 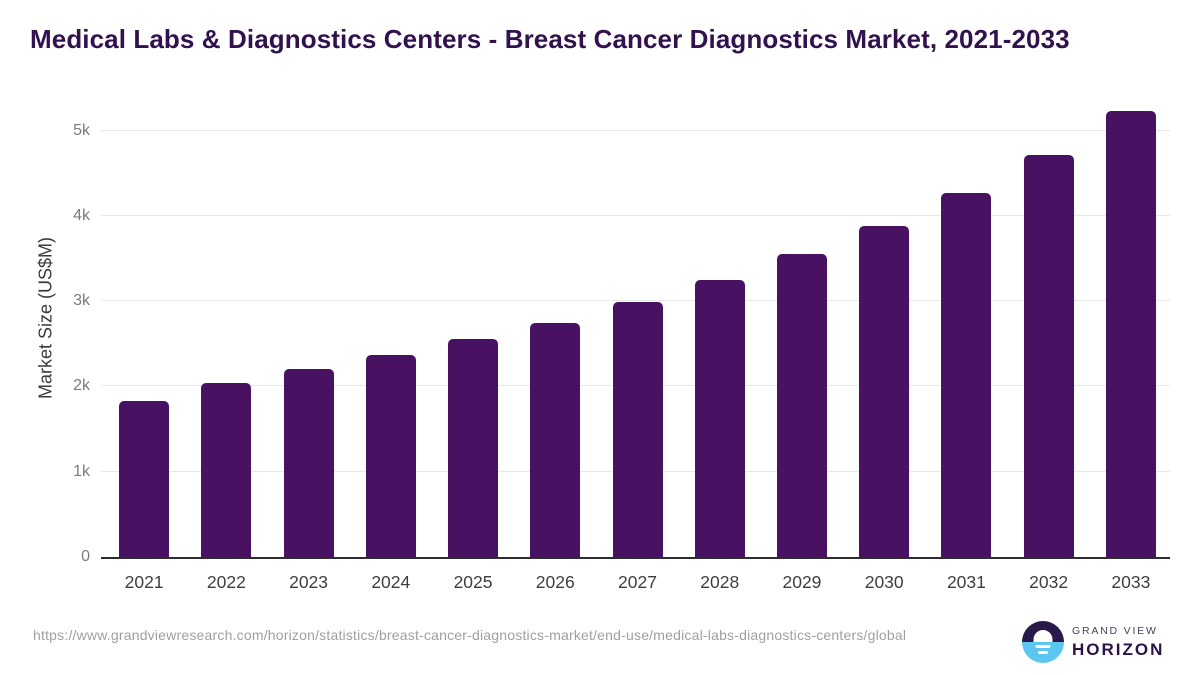 What do you see at coordinates (637, 429) in the screenshot?
I see `bar-2027` at bounding box center [637, 429].